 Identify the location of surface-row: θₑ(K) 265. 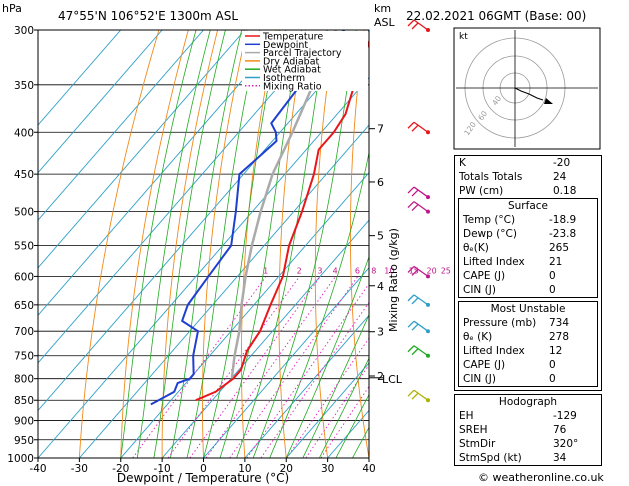
(516, 248).